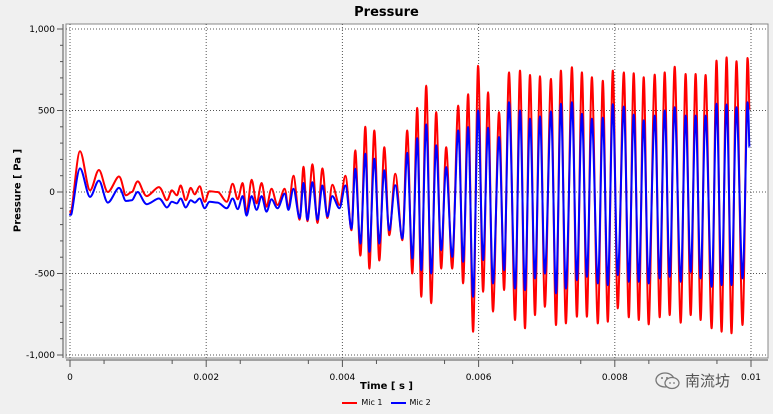 The width and height of the screenshot is (773, 414). Describe the element at coordinates (420, 402) in the screenshot. I see `legend-label-mic2: Mic 2` at that location.